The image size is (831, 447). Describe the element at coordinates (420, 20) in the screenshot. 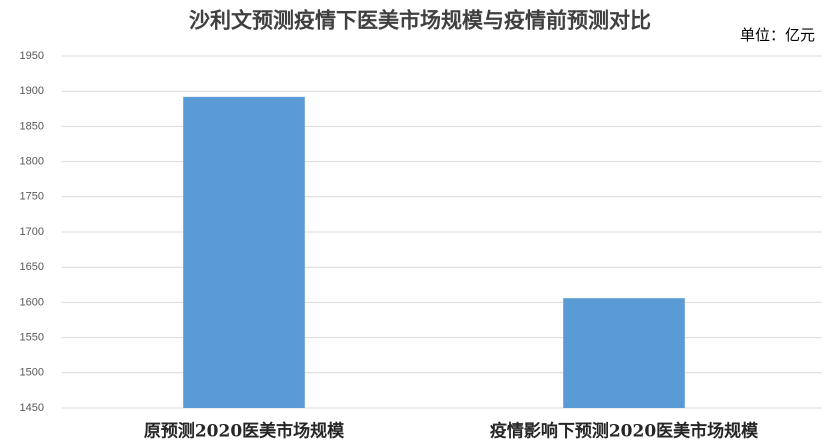

I see `chart-title: 沙利文预测疫情下医美市场规模与疫情前预测对比` at that location.